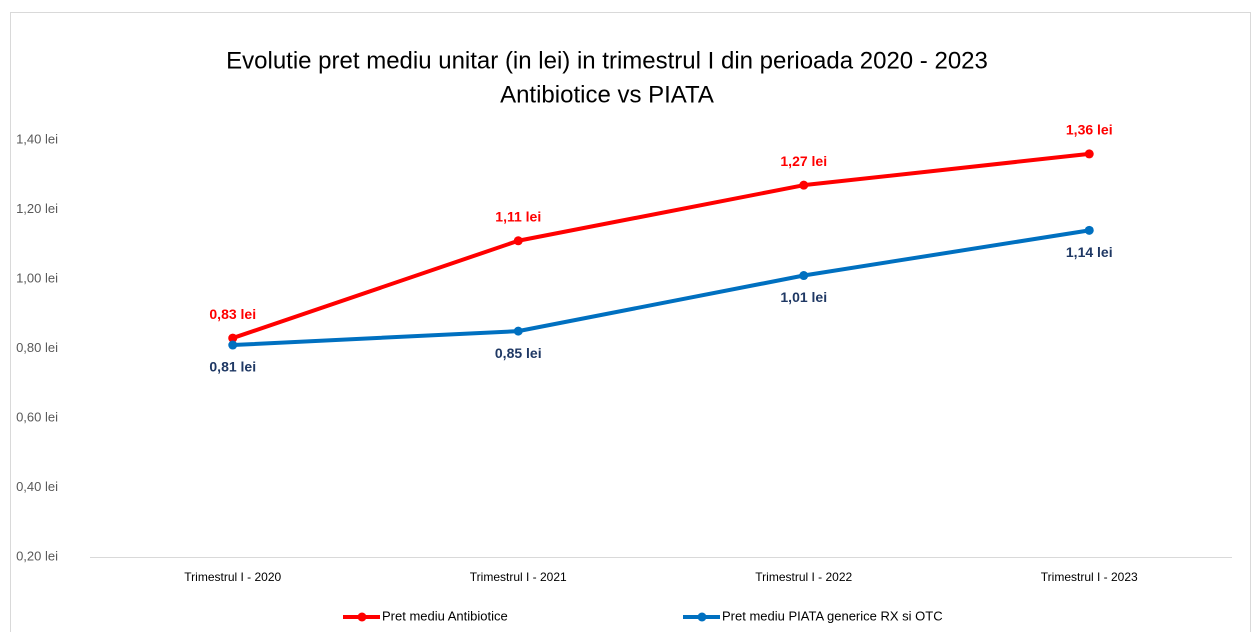 This screenshot has height=632, width=1253. Describe the element at coordinates (37, 555) in the screenshot. I see `y-tick-label: 0,20 lei` at that location.